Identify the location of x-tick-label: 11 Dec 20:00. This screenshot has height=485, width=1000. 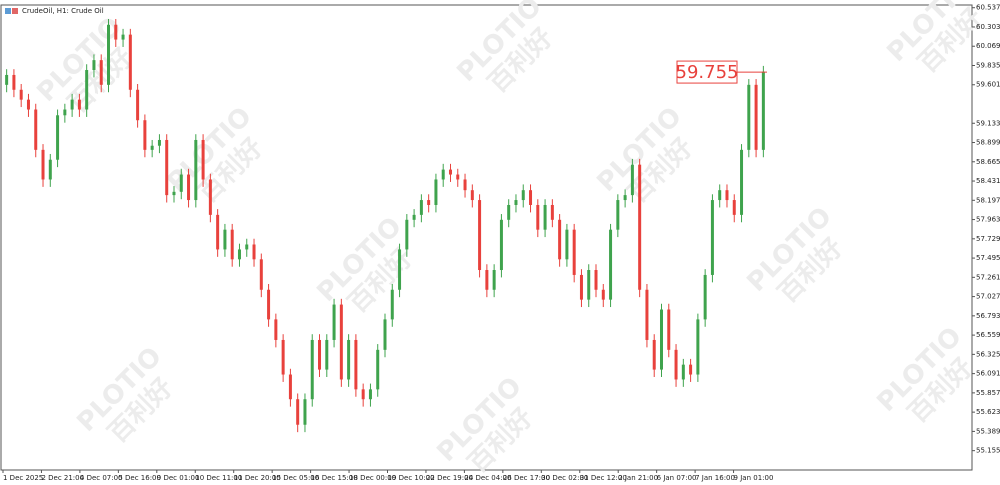
(257, 478).